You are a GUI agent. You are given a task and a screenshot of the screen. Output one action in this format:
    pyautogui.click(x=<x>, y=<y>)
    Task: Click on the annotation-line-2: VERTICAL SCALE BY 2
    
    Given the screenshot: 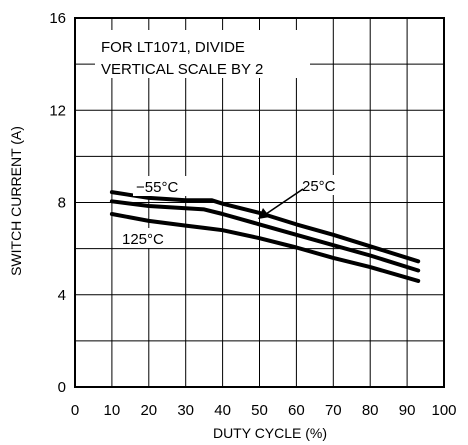 What is the action you would take?
    pyautogui.click(x=182, y=69)
    